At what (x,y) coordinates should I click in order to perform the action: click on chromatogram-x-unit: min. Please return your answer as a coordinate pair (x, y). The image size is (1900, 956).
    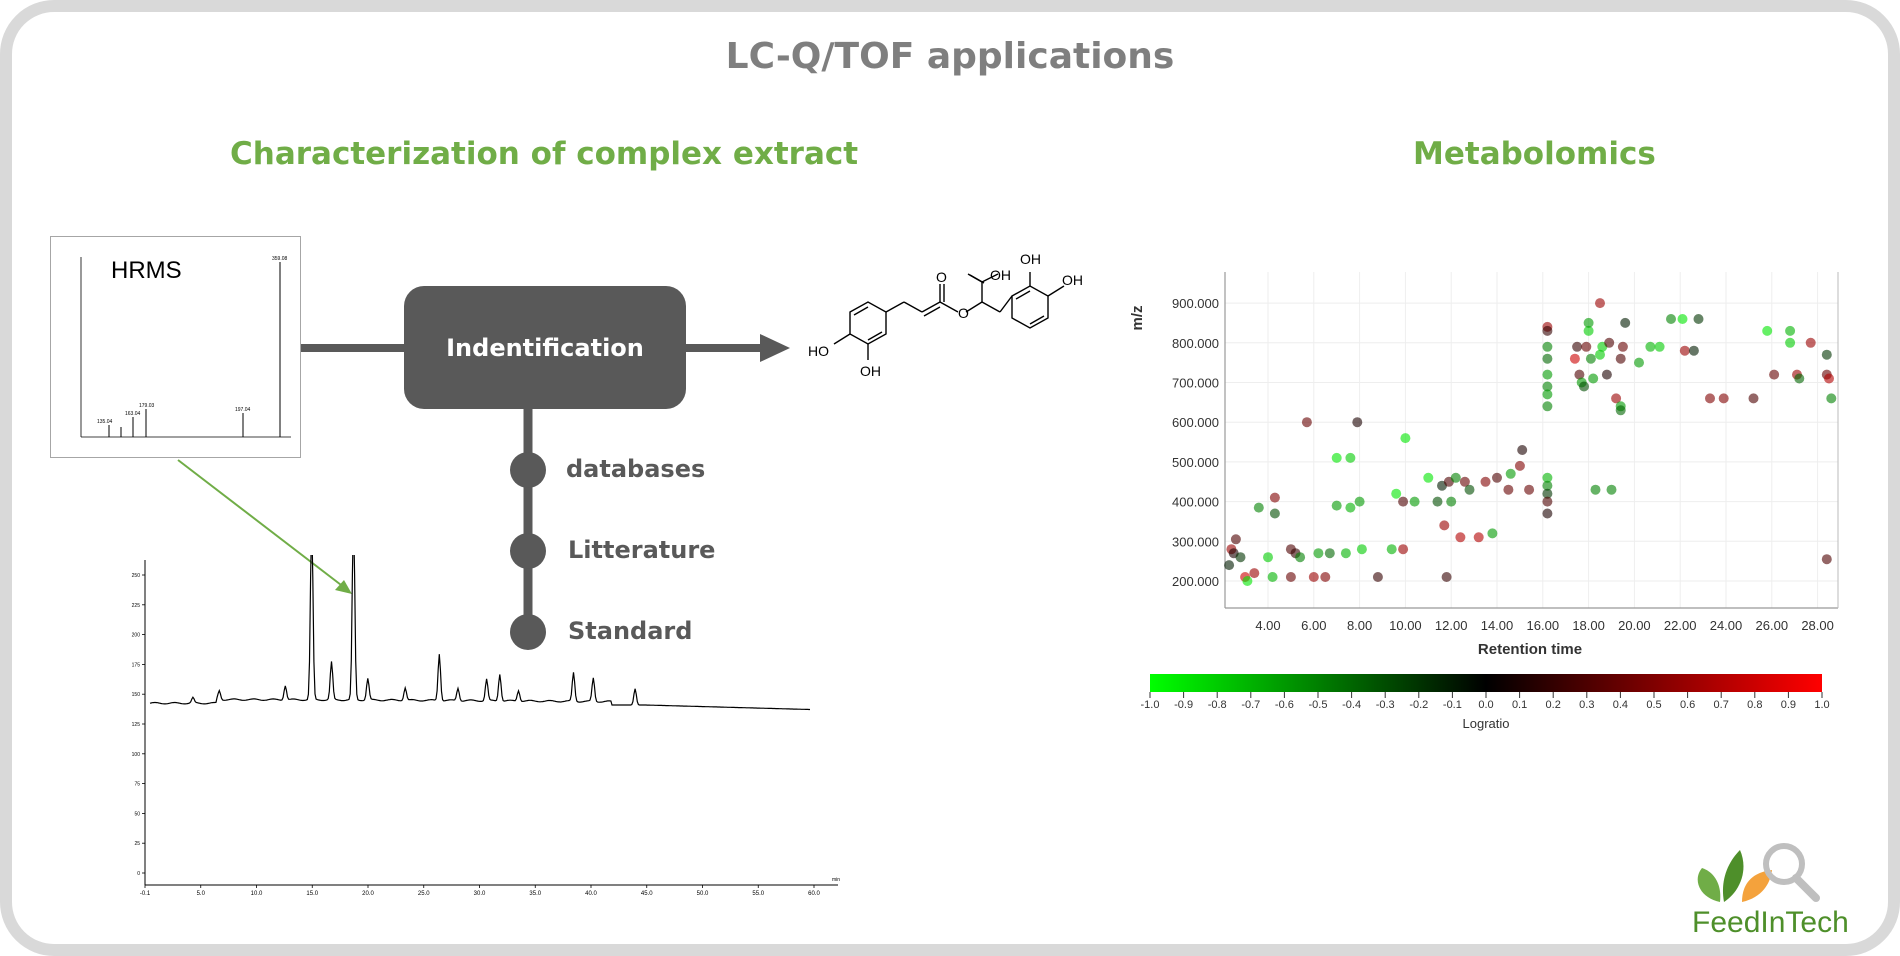
    Looking at the image, I should click on (836, 880).